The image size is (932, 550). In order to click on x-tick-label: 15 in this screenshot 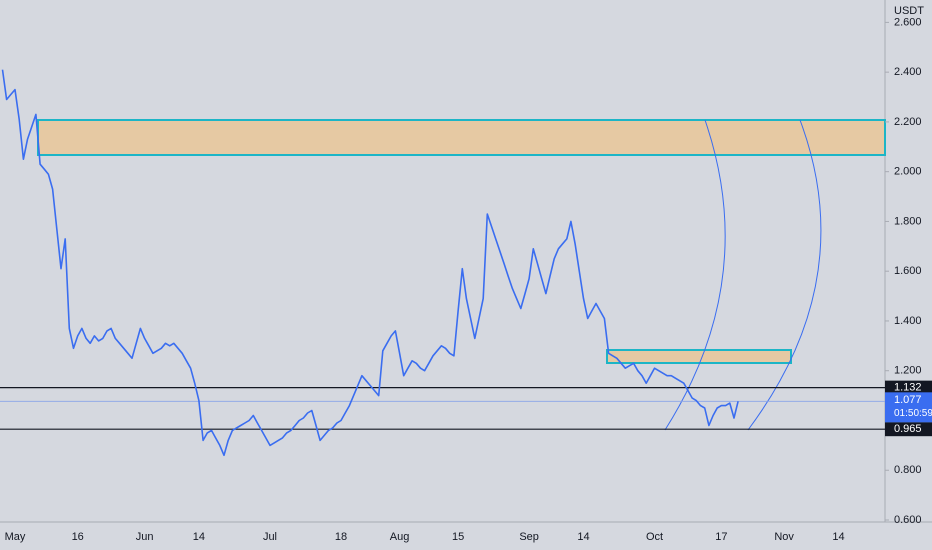, I will do `click(458, 537)`.